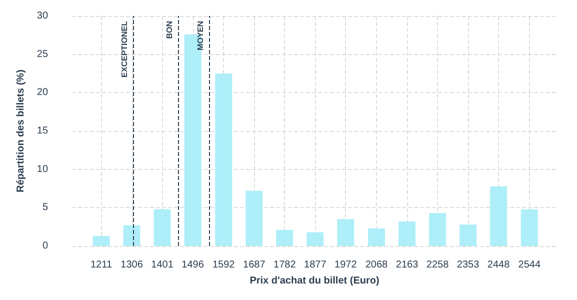 Image resolution: width=577 pixels, height=300 pixels. What do you see at coordinates (125, 49) in the screenshot?
I see `ref-line-label: EXCEPTIONEL` at bounding box center [125, 49].